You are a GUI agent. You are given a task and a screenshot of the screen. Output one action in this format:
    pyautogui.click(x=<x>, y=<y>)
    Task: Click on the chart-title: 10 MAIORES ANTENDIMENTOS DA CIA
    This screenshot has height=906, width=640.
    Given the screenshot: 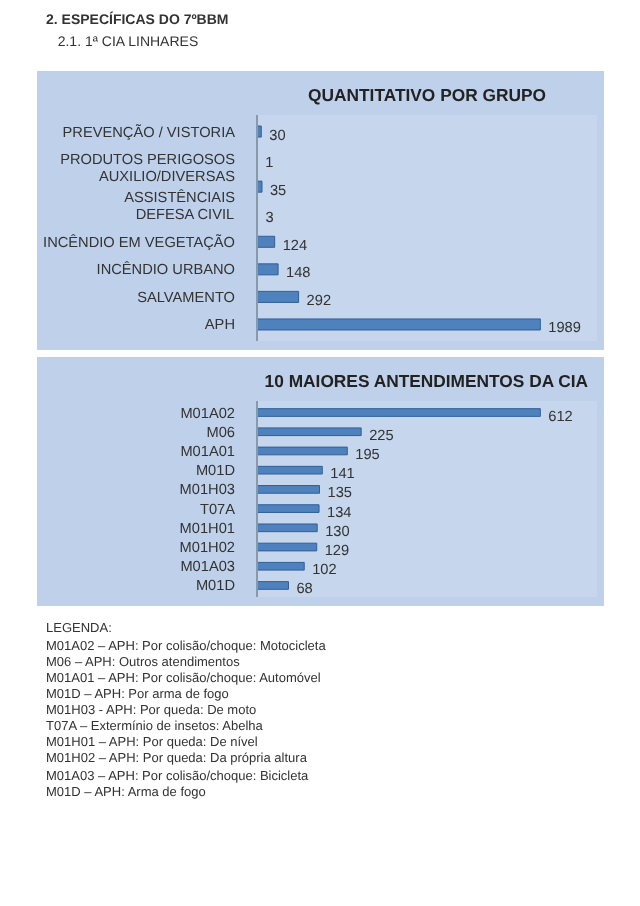 What is the action you would take?
    pyautogui.click(x=427, y=381)
    